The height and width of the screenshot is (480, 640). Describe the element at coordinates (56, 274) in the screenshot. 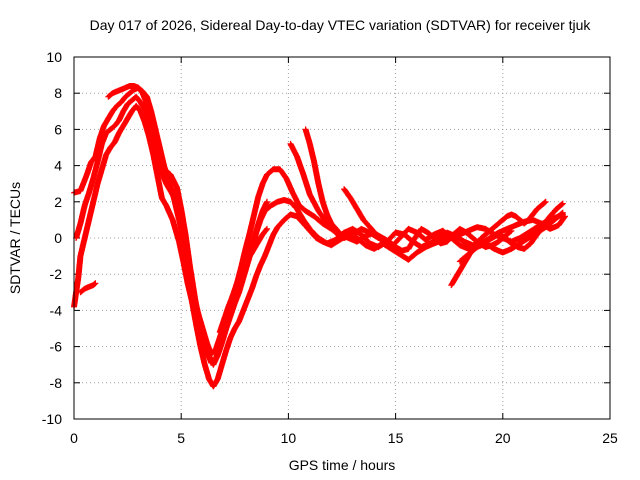

I see `y-tick-label: -2` at that location.